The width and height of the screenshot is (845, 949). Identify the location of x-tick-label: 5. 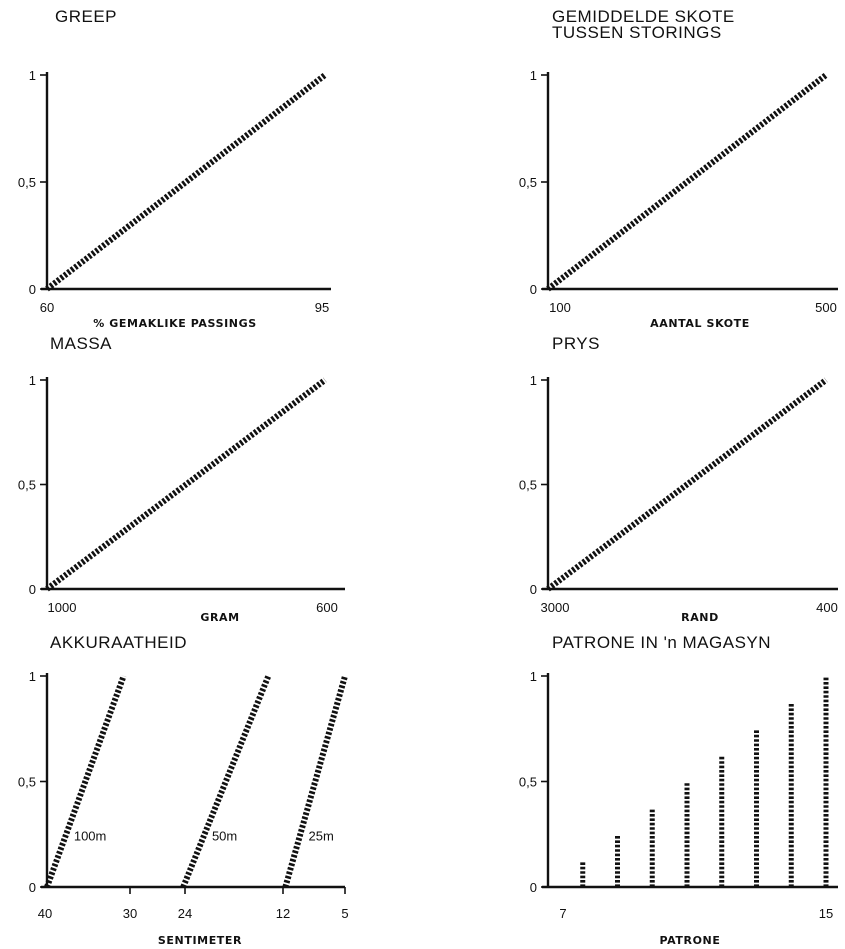
(344, 913).